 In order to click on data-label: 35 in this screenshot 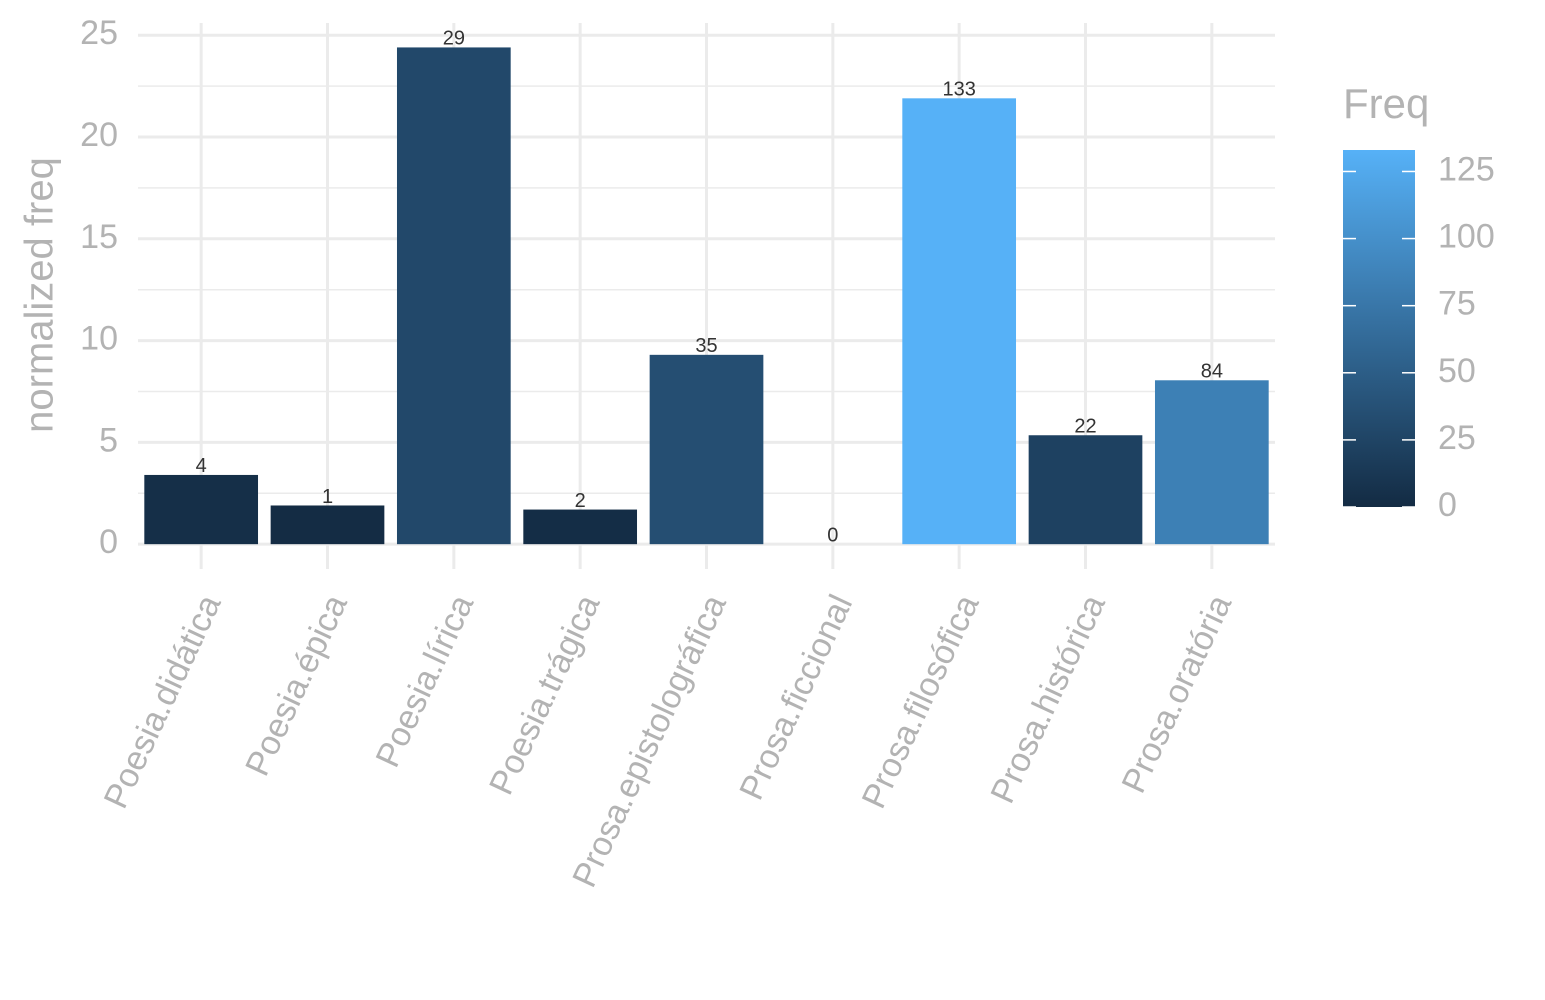, I will do `click(706, 346)`.